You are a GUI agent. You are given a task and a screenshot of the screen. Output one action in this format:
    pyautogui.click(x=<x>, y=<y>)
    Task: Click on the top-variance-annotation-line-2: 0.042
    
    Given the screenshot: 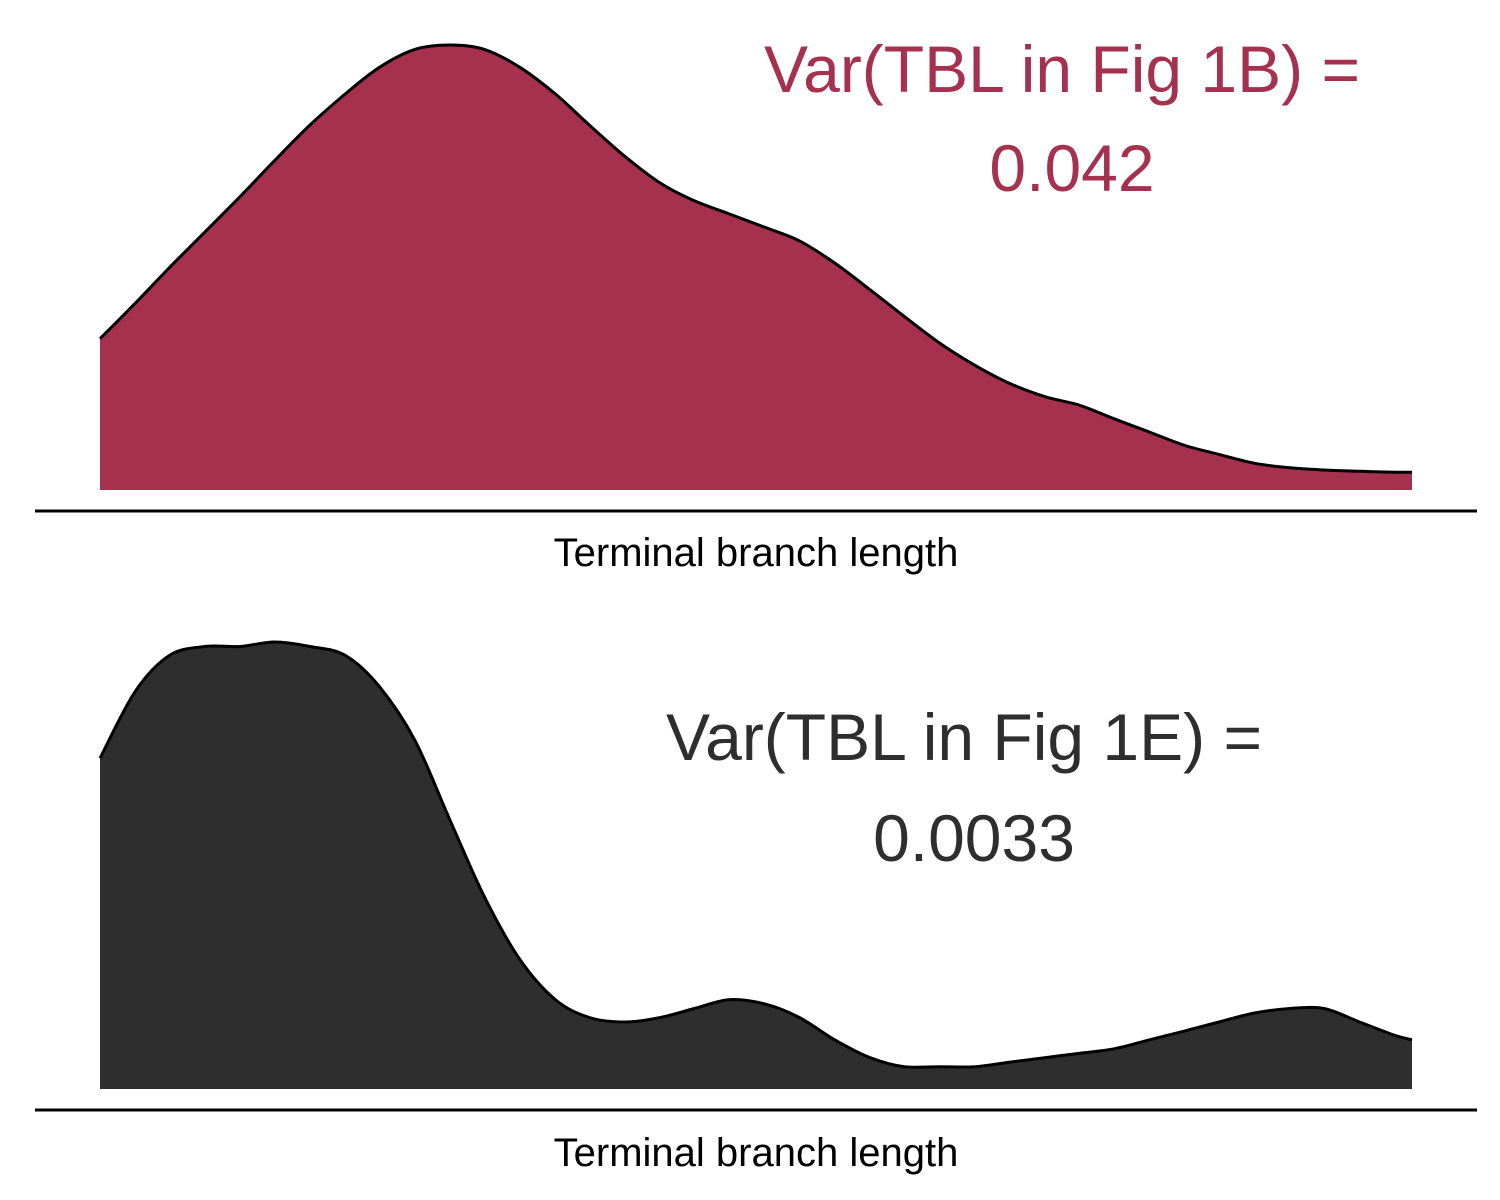 What is the action you would take?
    pyautogui.click(x=1071, y=168)
    